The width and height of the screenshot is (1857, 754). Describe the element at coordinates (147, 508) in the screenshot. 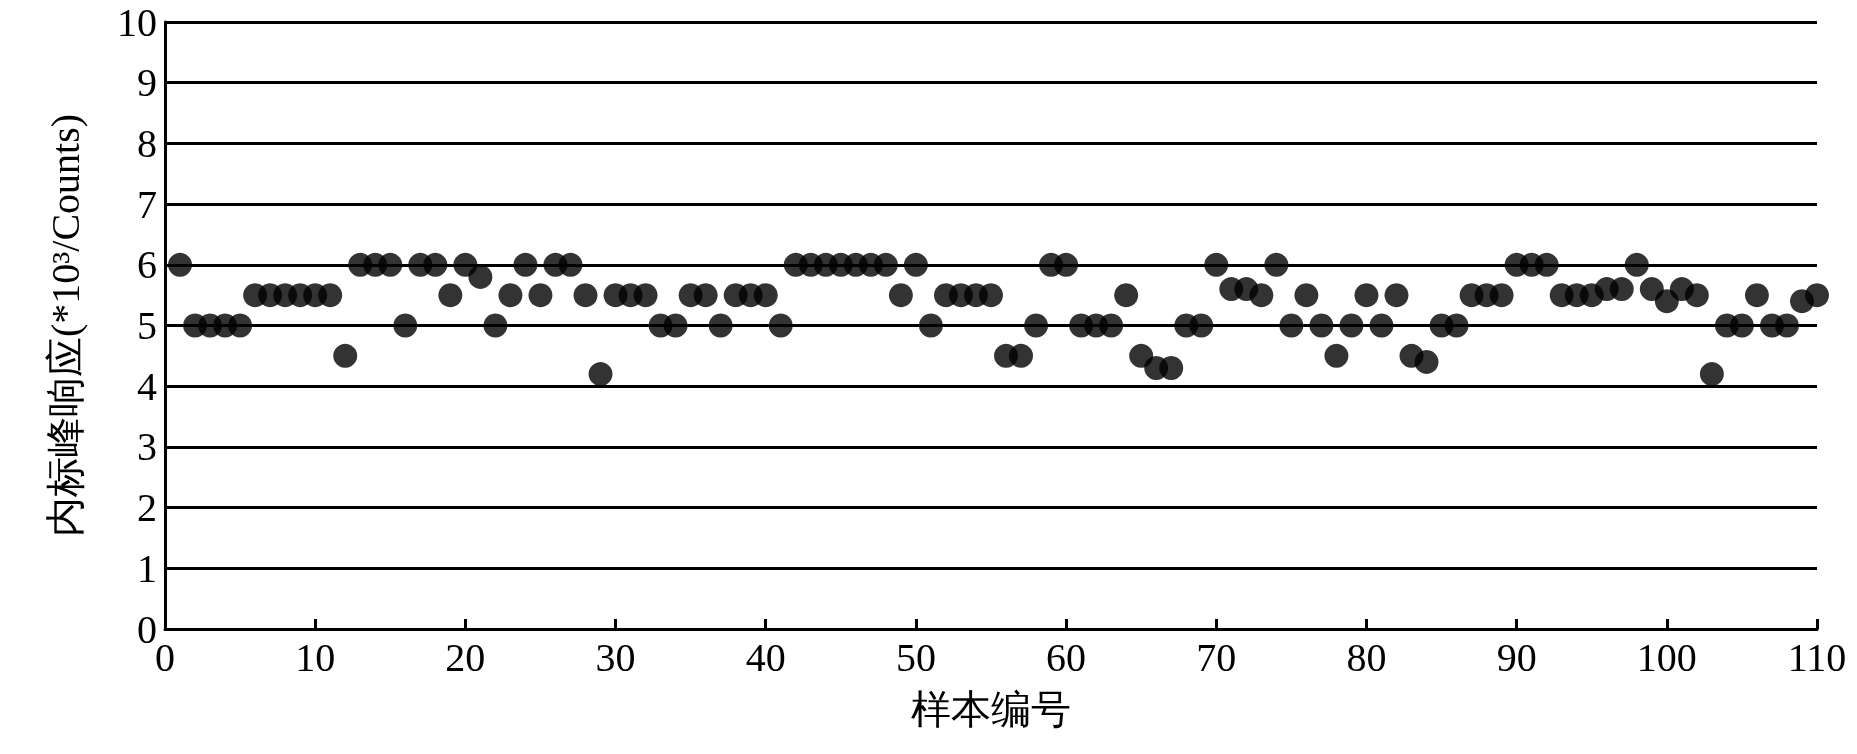

I see `y-tick-label: 2` at that location.